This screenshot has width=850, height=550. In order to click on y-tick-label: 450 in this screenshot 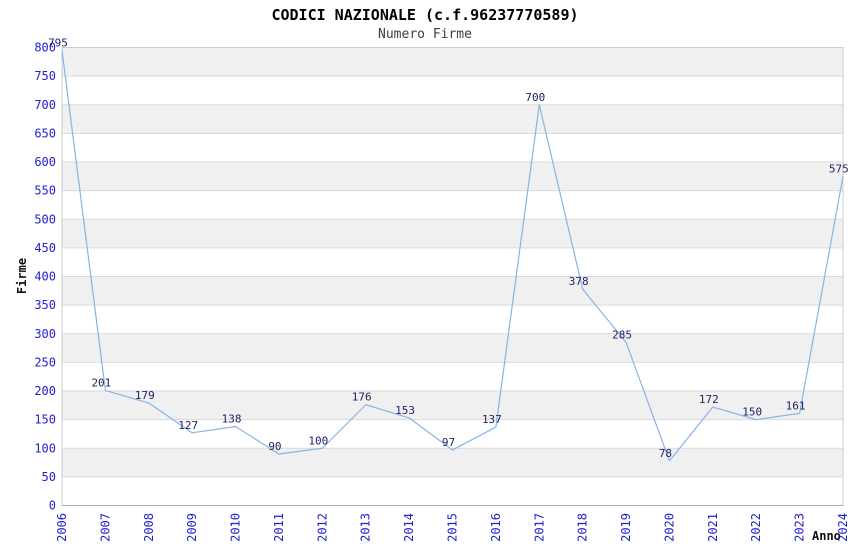, I will do `click(45, 248)`.